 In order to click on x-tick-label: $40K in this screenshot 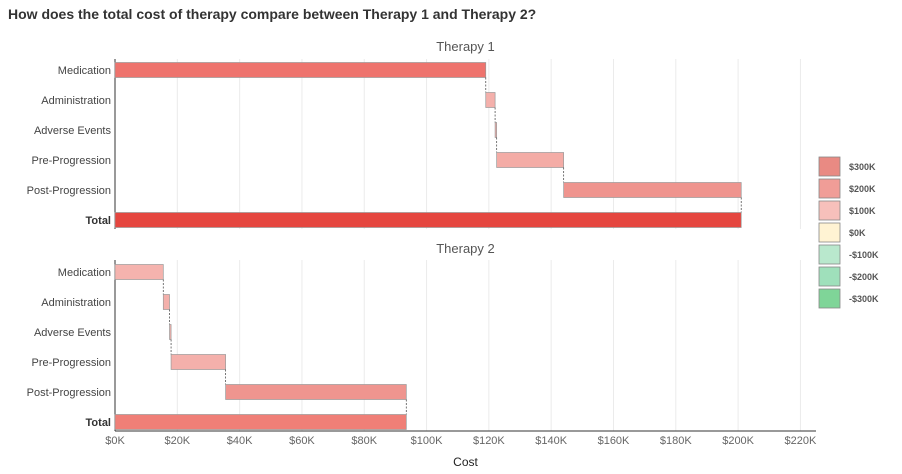, I will do `click(240, 441)`.